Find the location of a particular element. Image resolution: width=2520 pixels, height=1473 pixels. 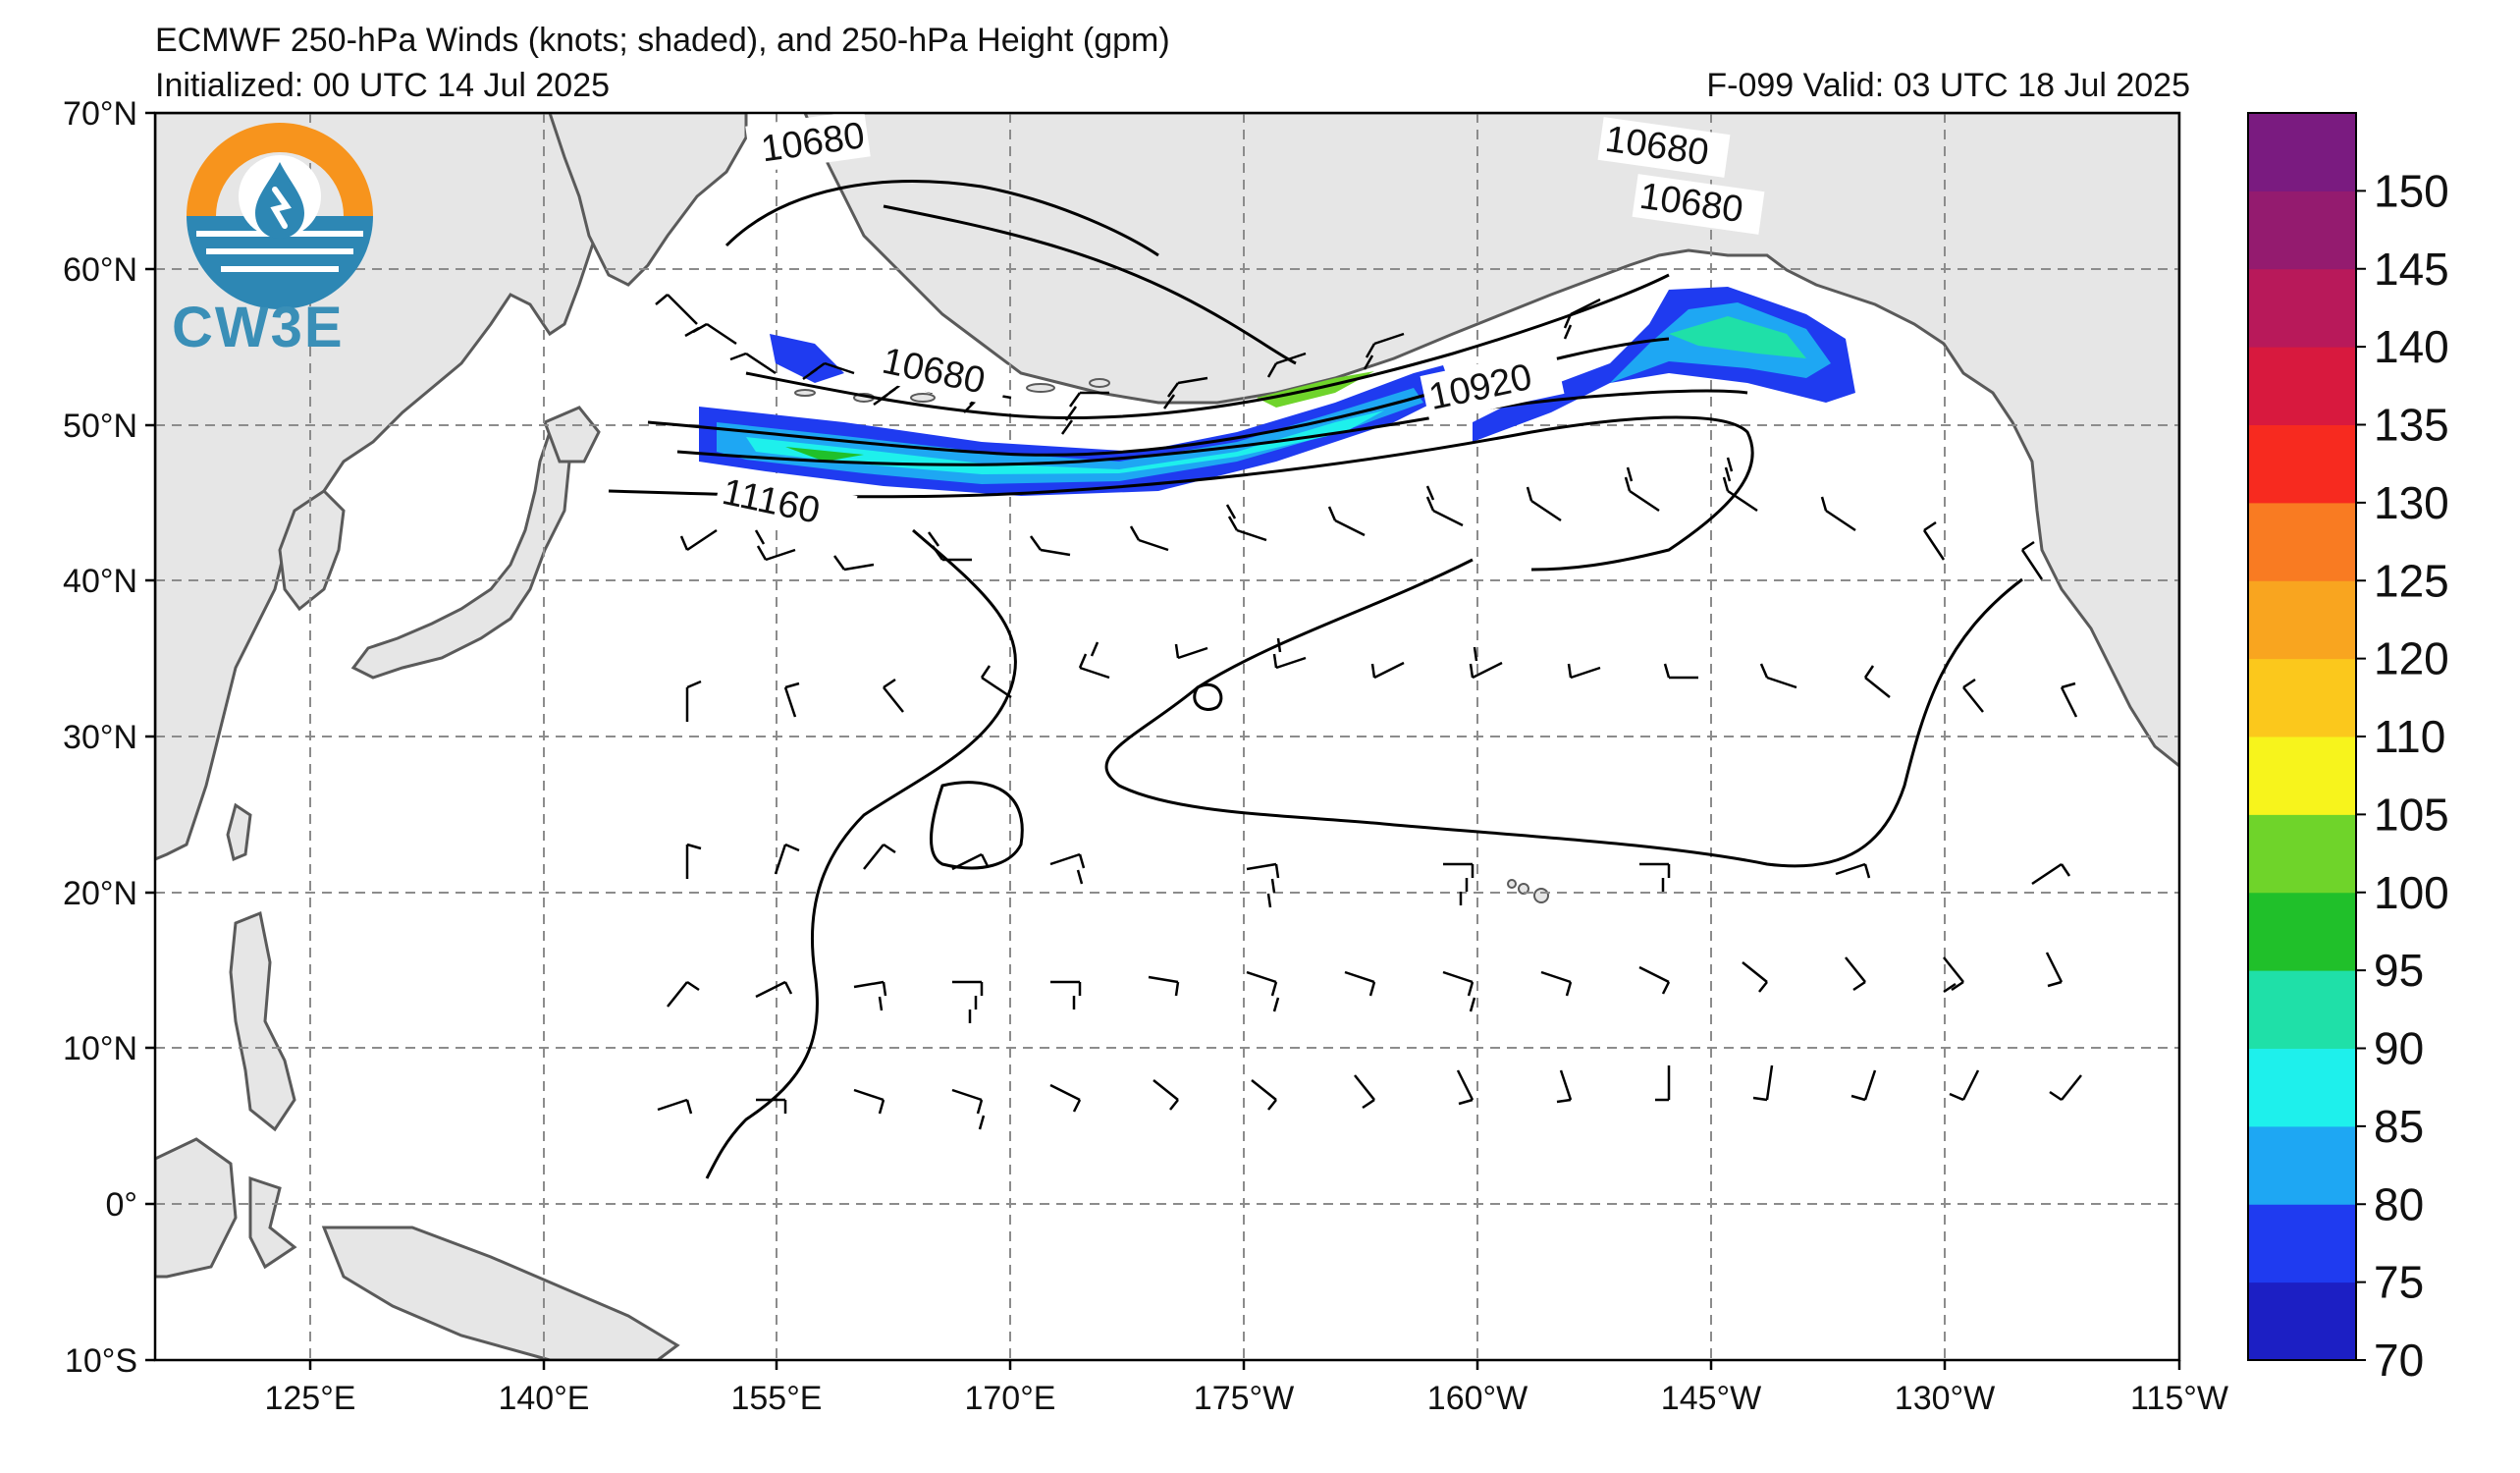

lat-label: 20°N is located at coordinates (100, 893).